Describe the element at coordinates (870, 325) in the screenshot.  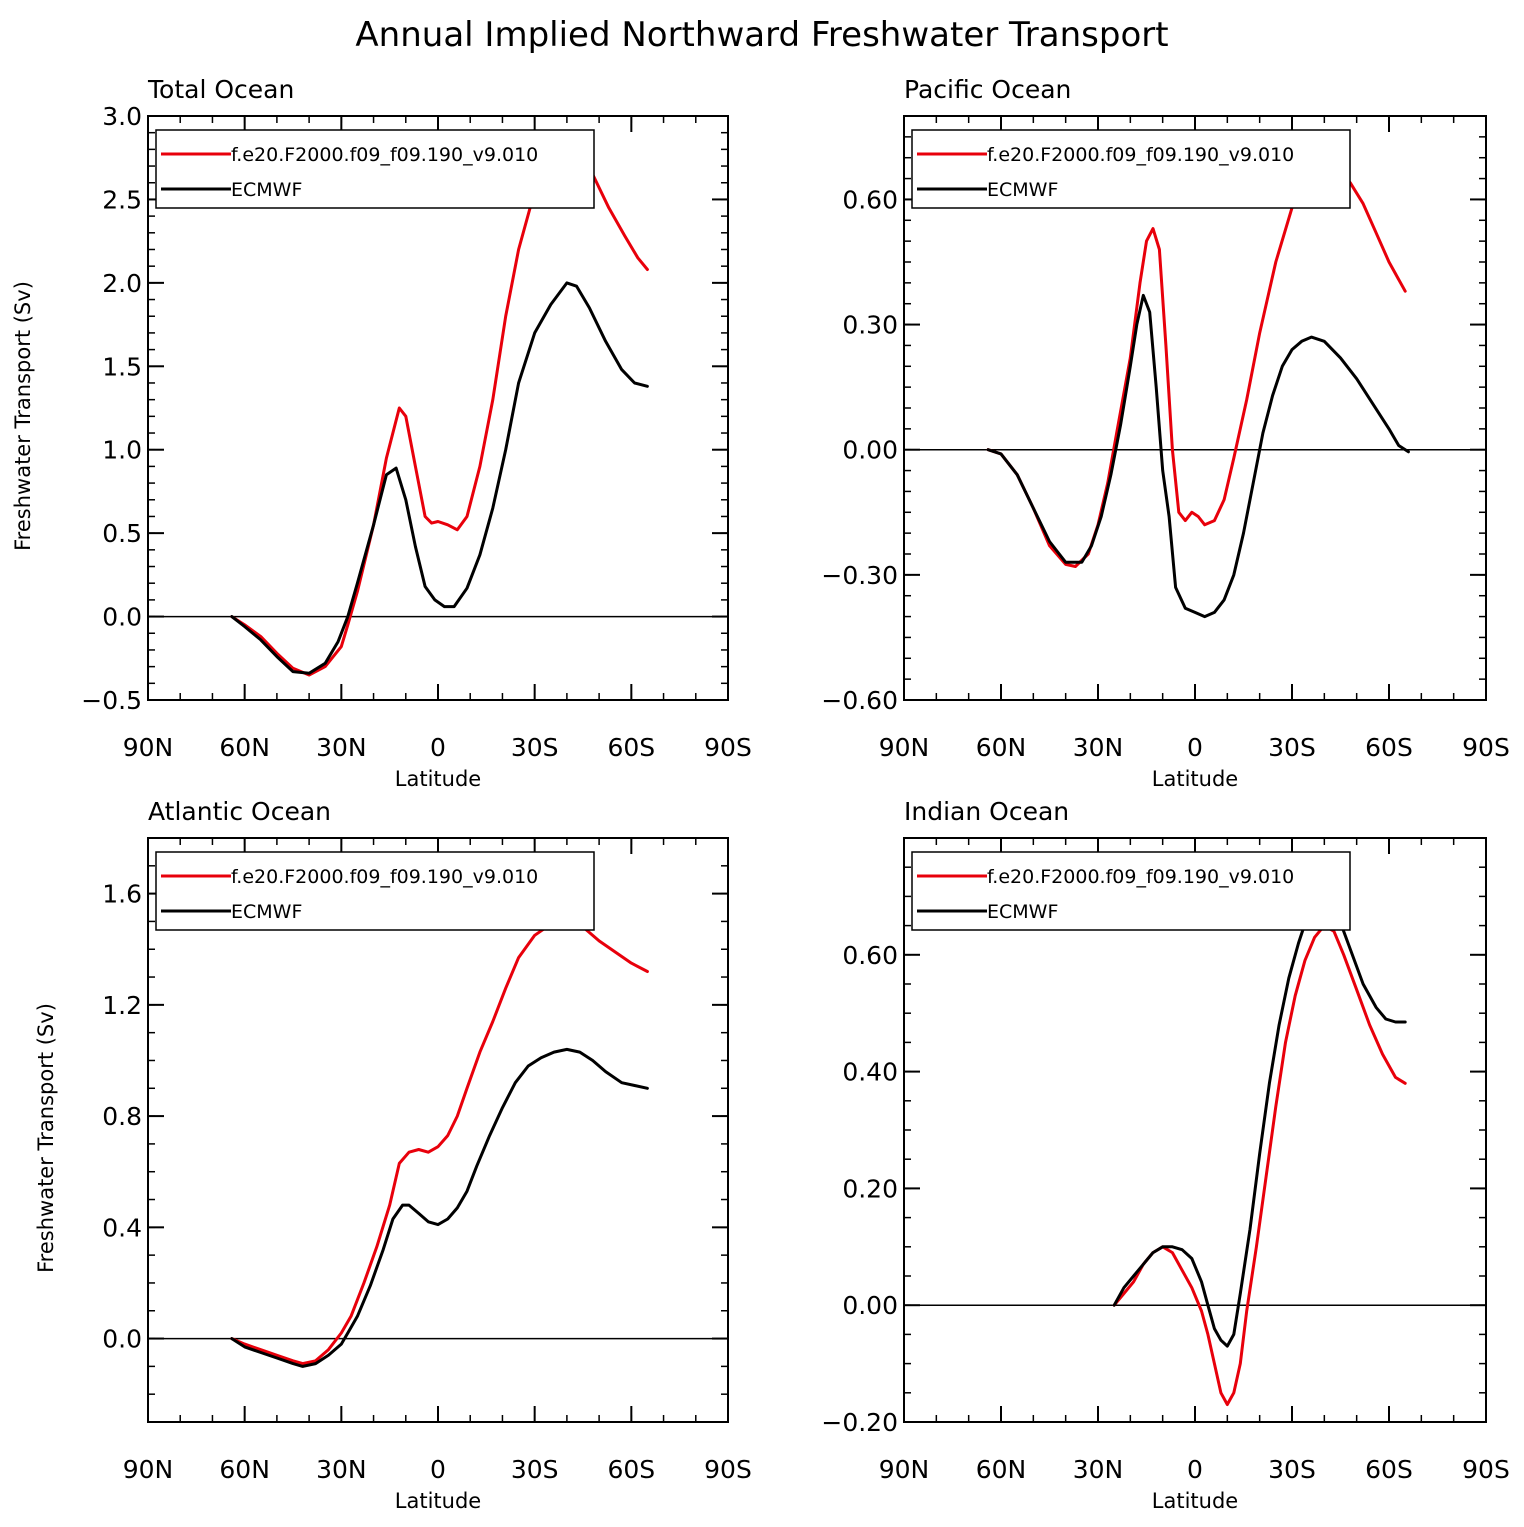
I see `y-tick-label: 0.30` at that location.